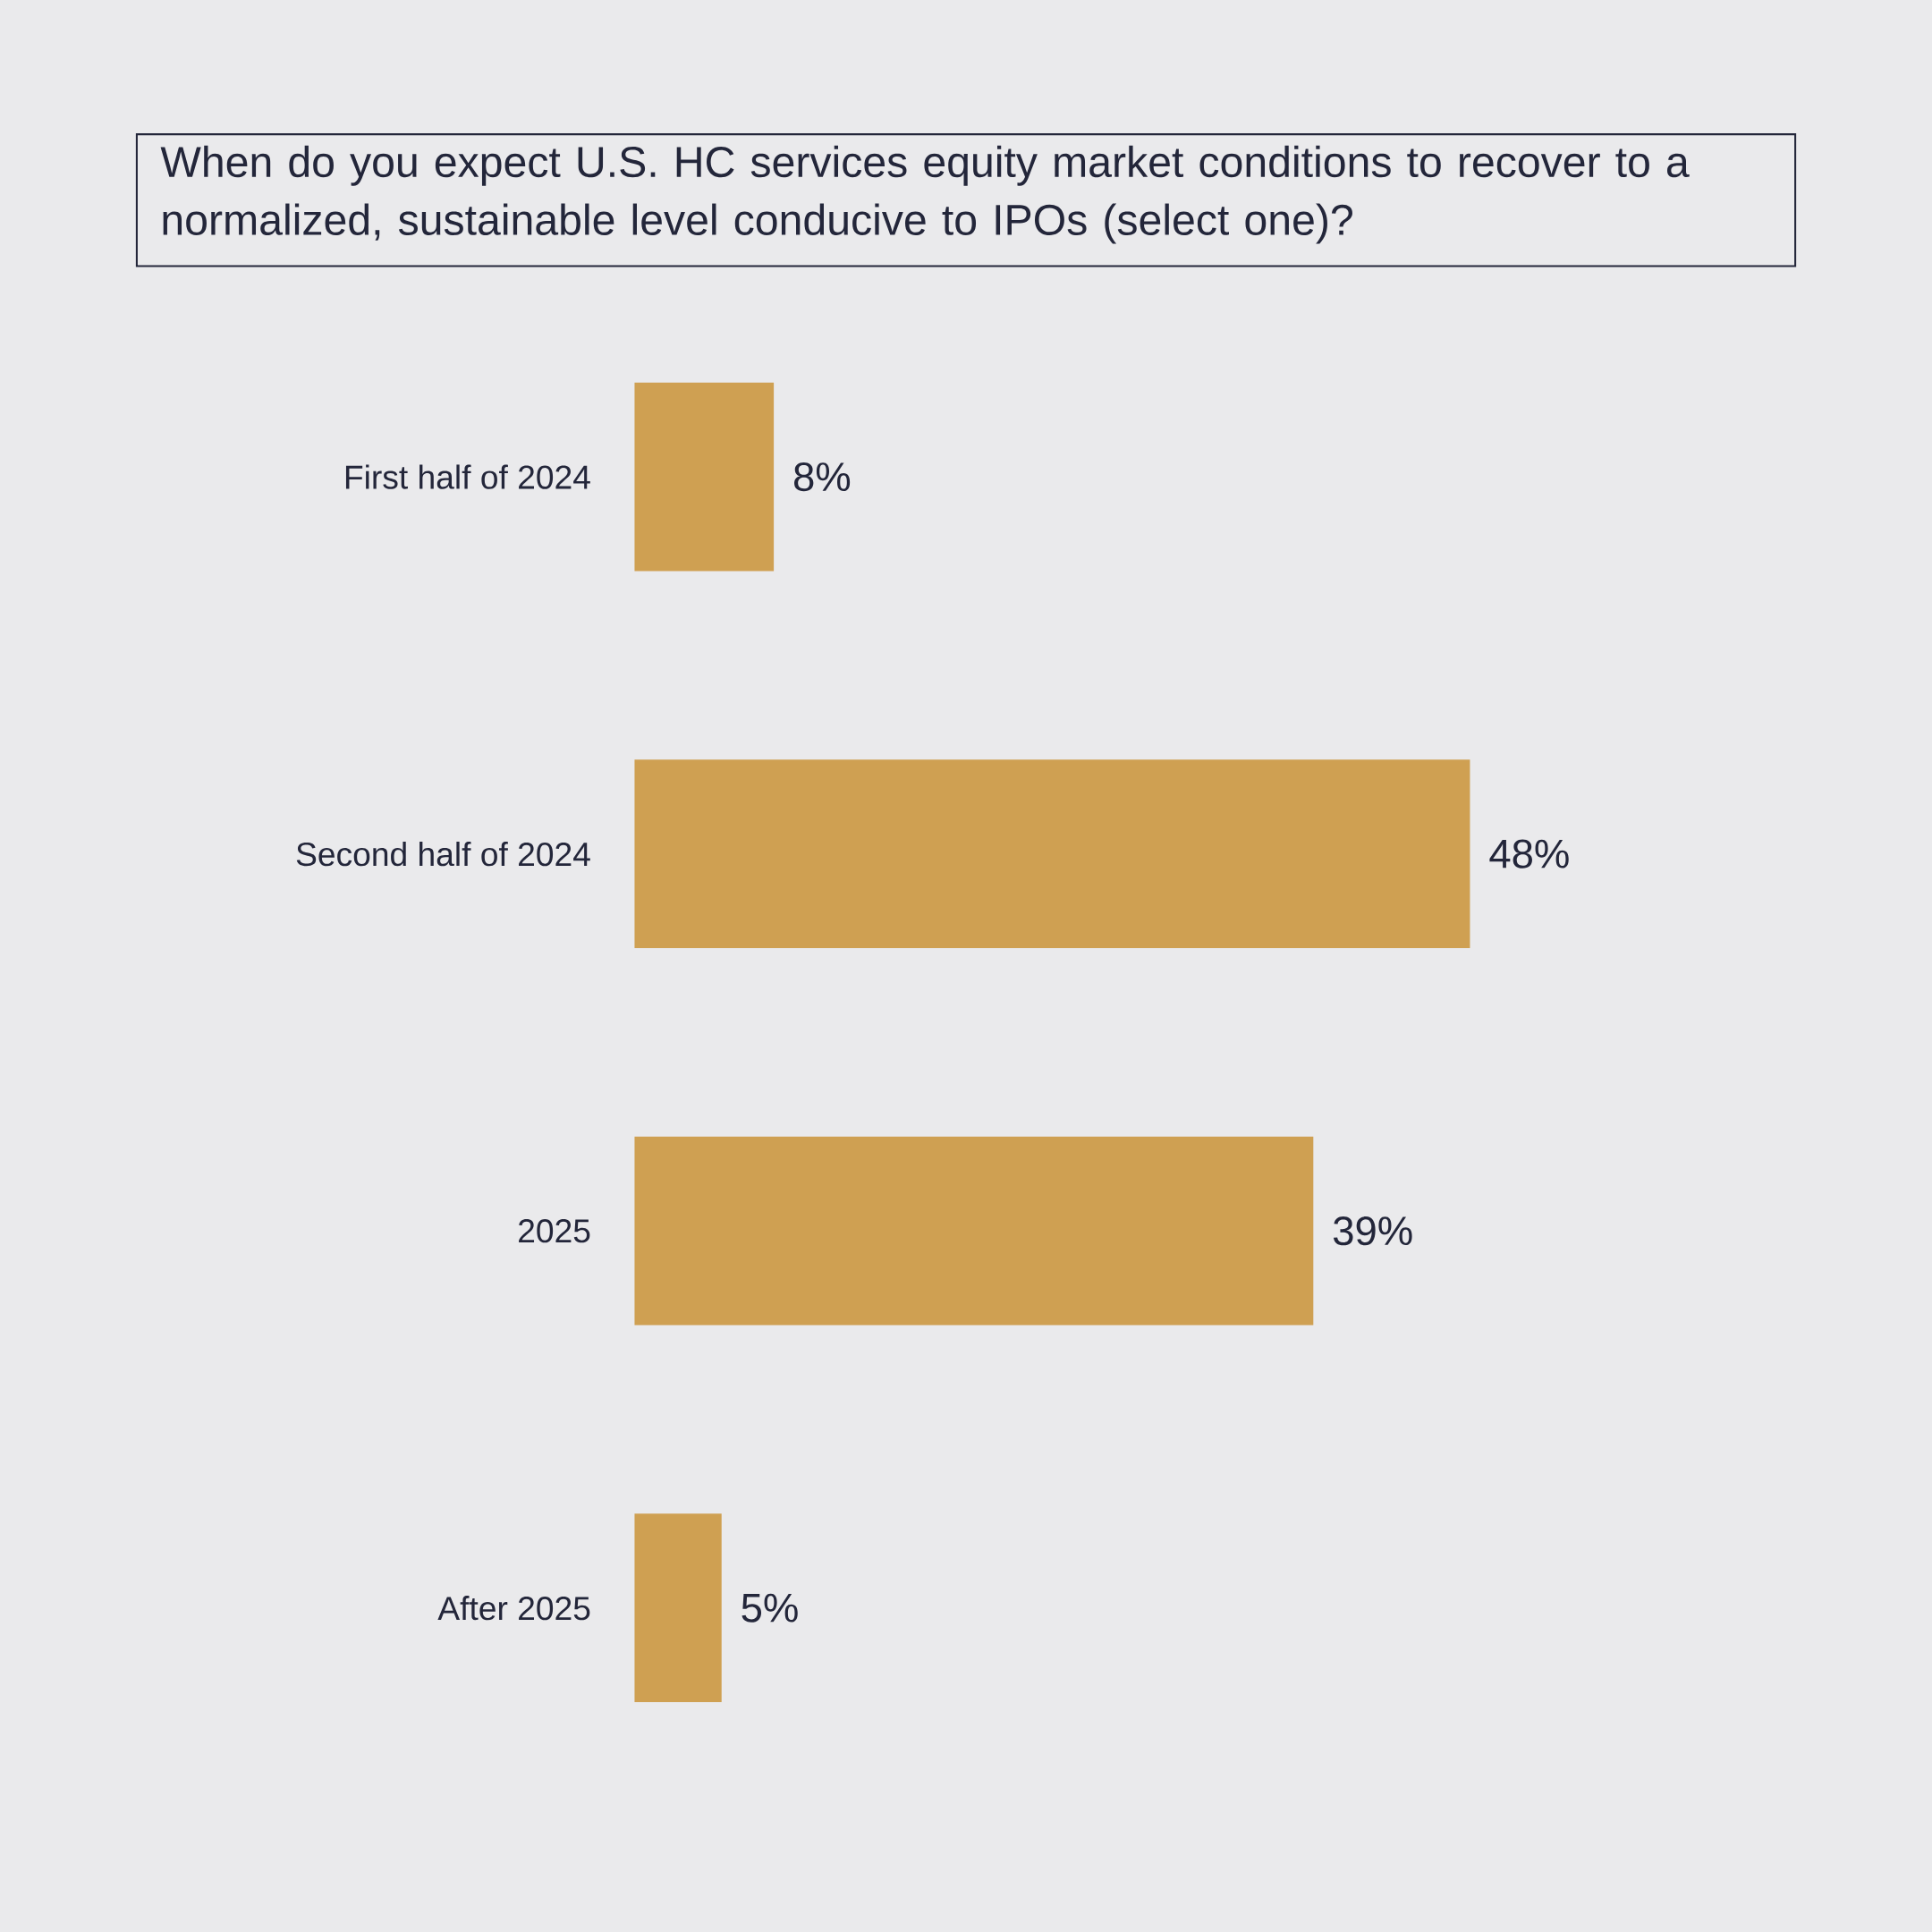  What do you see at coordinates (513, 1608) in the screenshot?
I see `y-tick-label: After 2025` at bounding box center [513, 1608].